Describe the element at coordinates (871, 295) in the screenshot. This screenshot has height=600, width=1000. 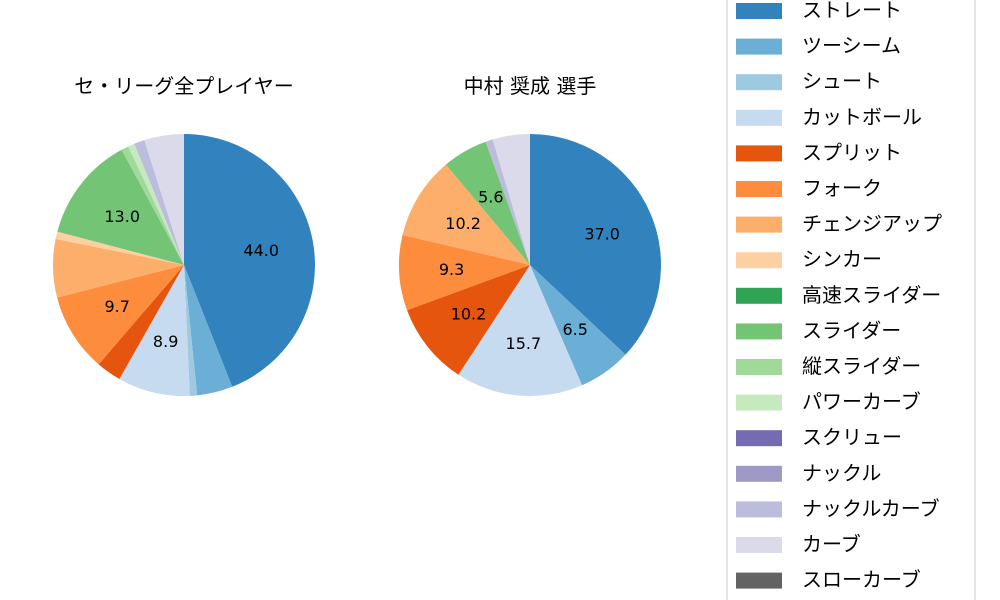
I see `legend-label: 高速スライダー` at that location.